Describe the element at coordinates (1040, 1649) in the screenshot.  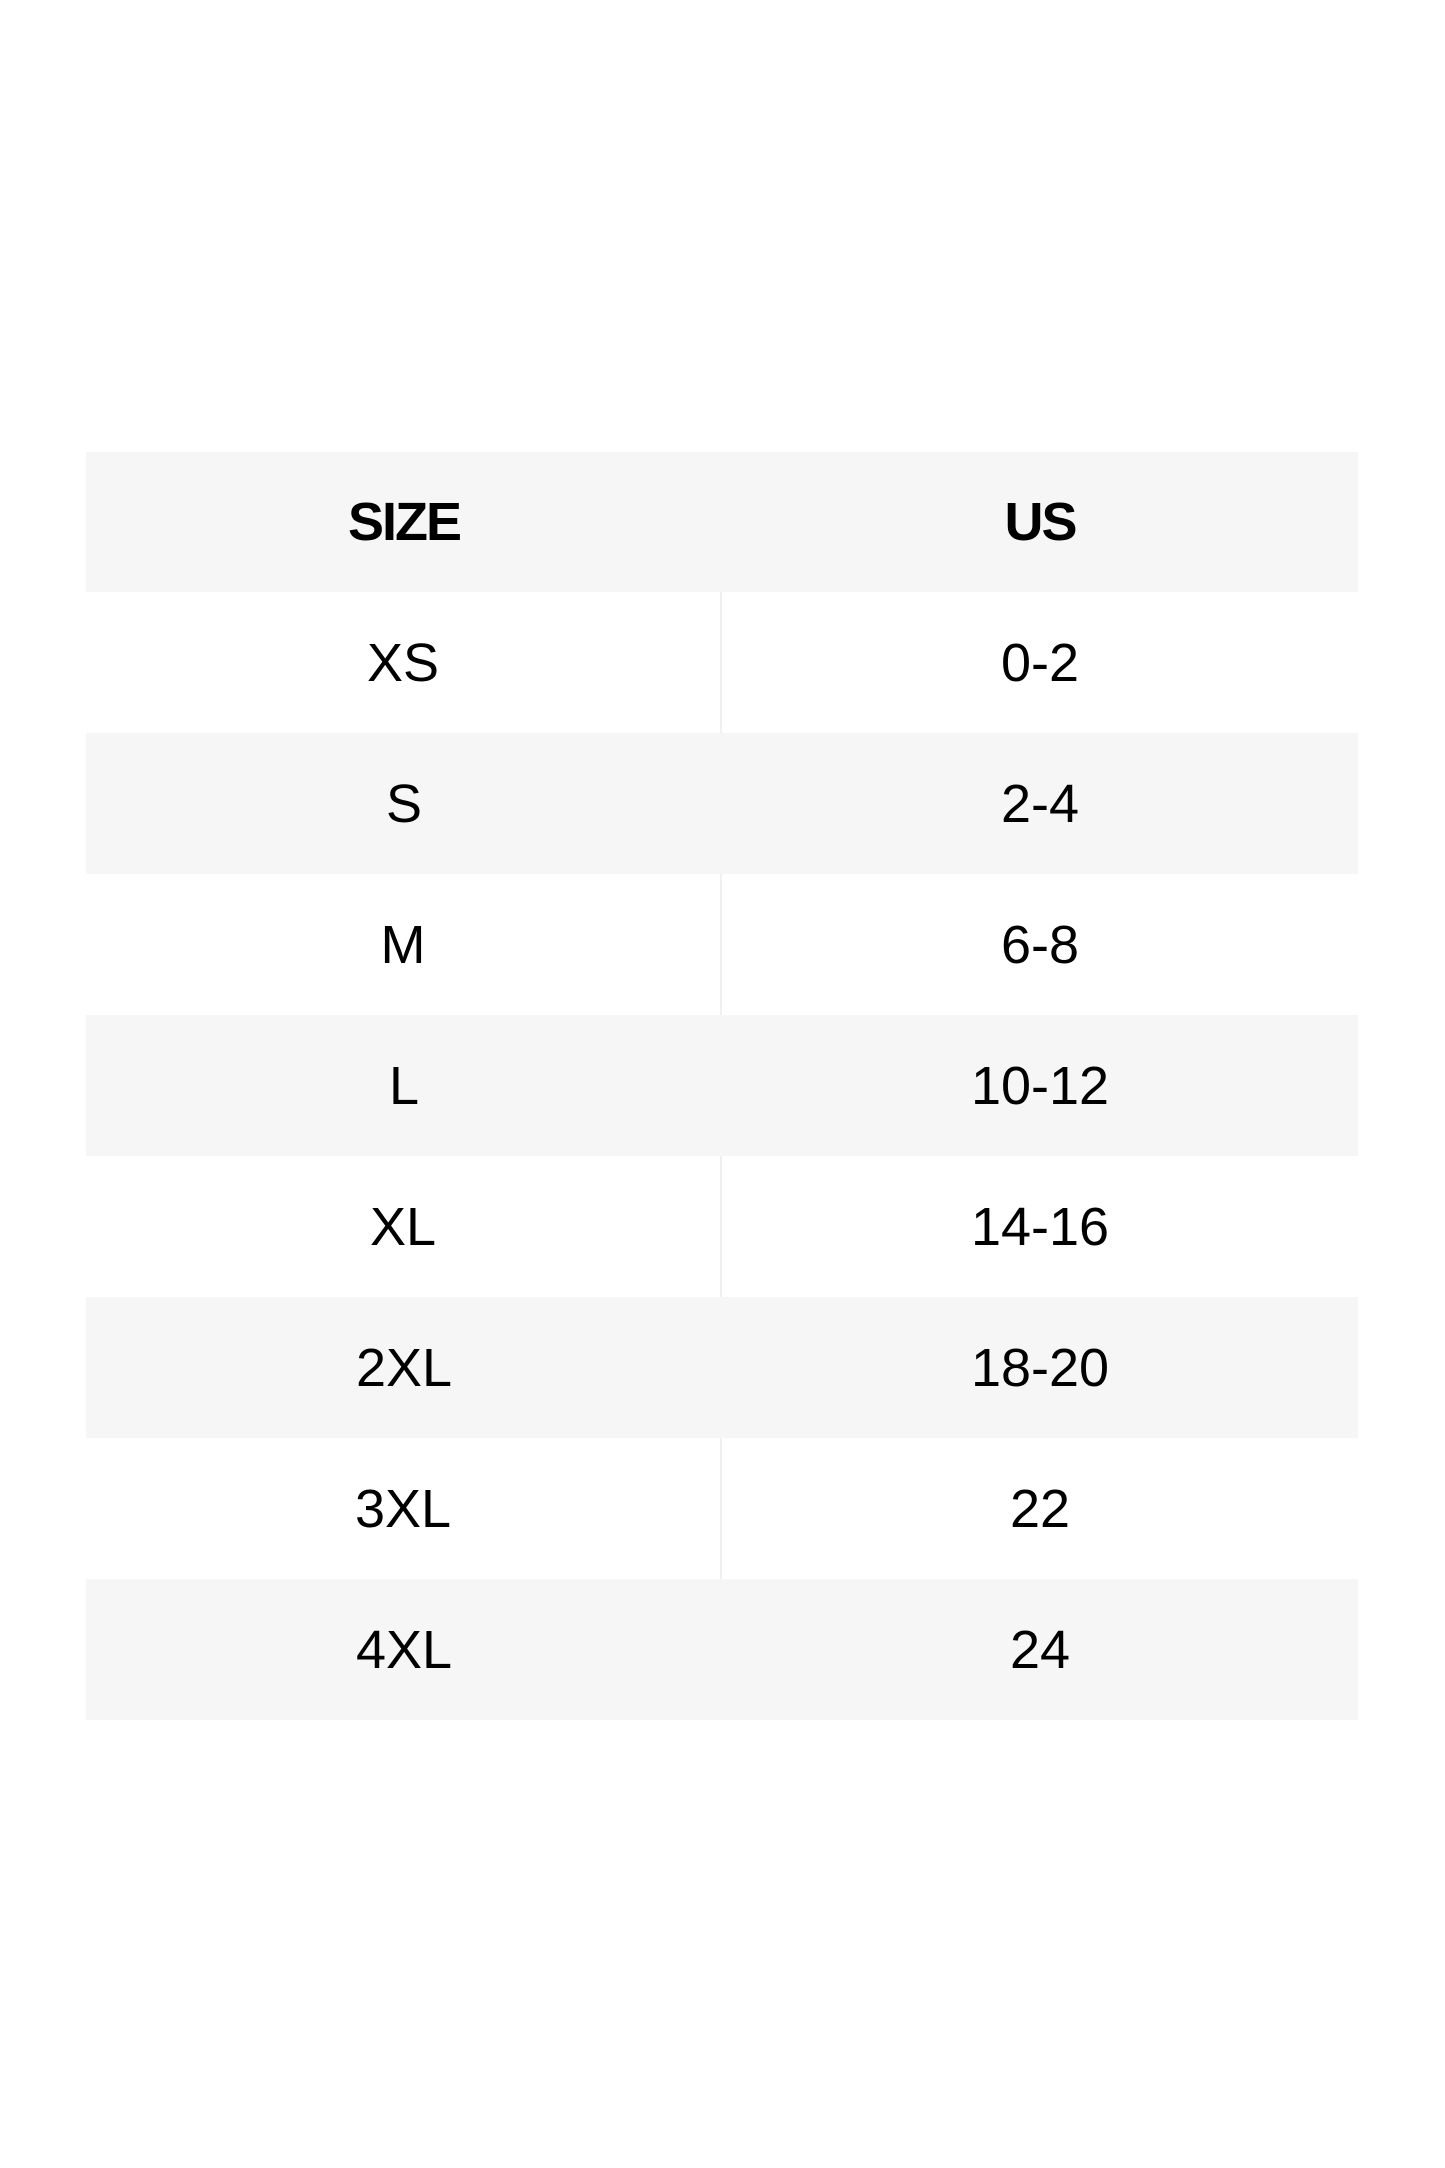
I see `us-size-cell: 24` at that location.